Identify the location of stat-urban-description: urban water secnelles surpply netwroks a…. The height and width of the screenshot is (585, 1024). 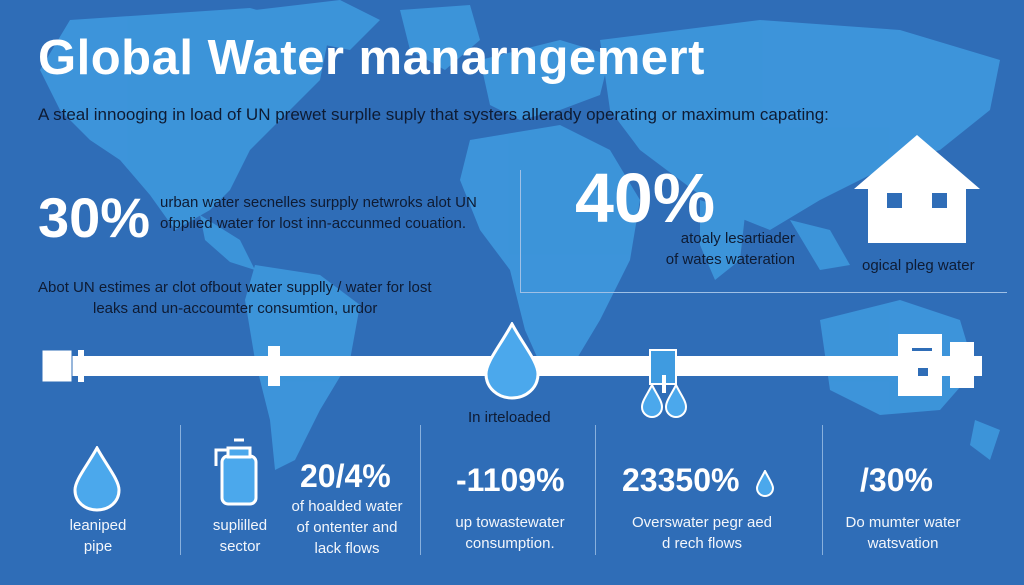
(318, 213).